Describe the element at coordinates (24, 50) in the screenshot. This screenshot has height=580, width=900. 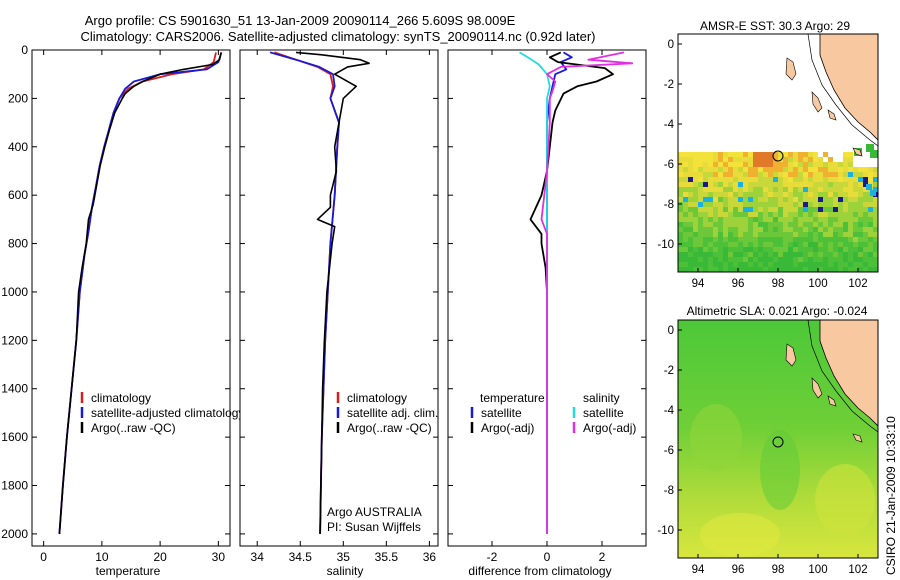
I see `depth-ytick-label: 0` at that location.